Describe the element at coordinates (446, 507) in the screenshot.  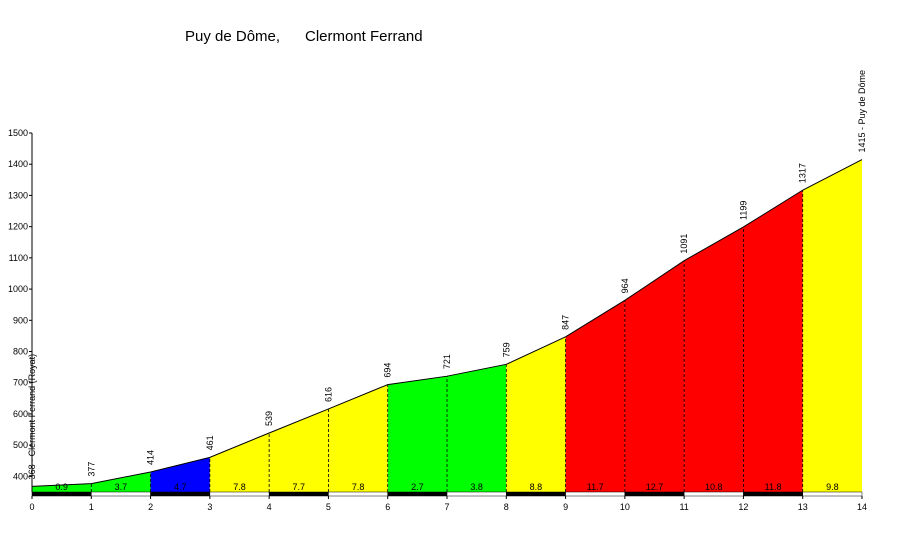
I see `x-tick-label: 7` at that location.